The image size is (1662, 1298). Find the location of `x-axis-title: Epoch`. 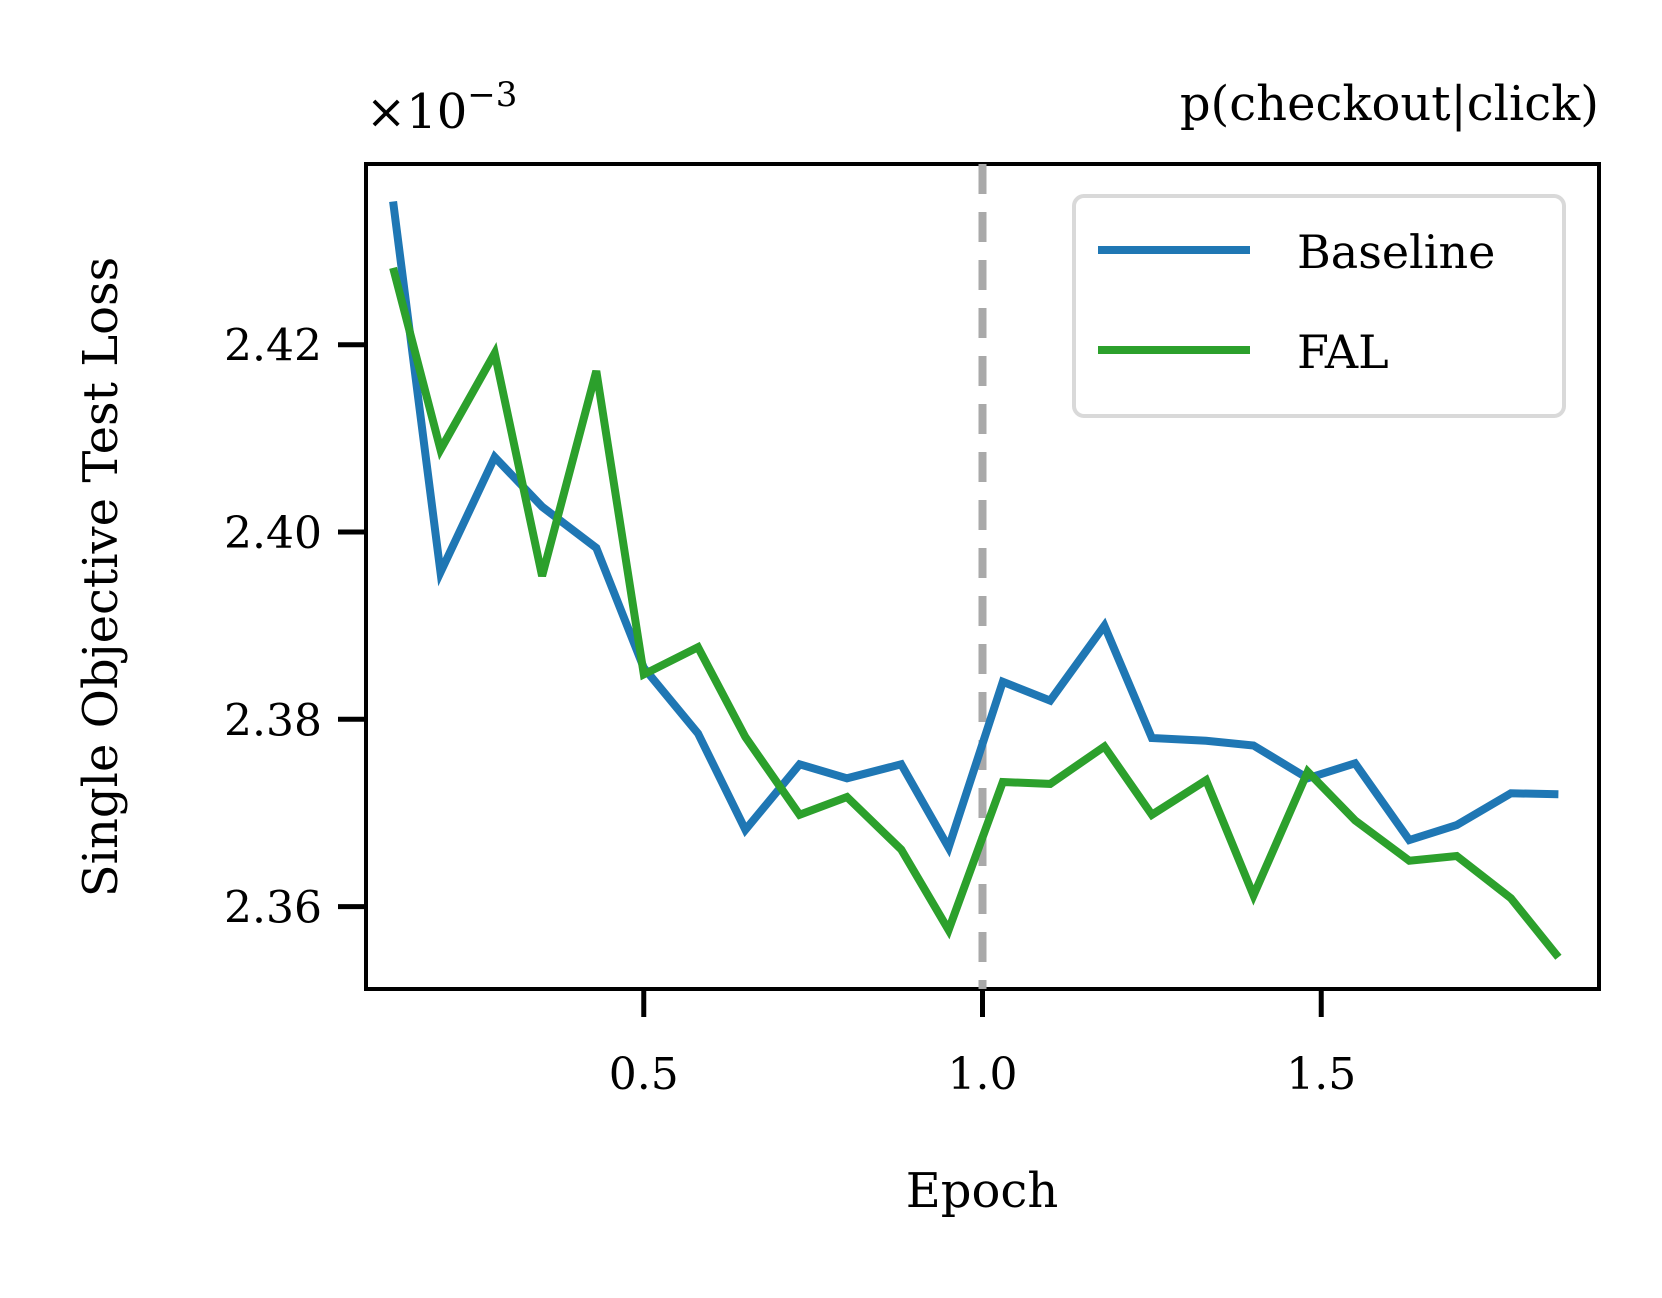

x-axis-title: Epoch is located at coordinates (982, 1191).